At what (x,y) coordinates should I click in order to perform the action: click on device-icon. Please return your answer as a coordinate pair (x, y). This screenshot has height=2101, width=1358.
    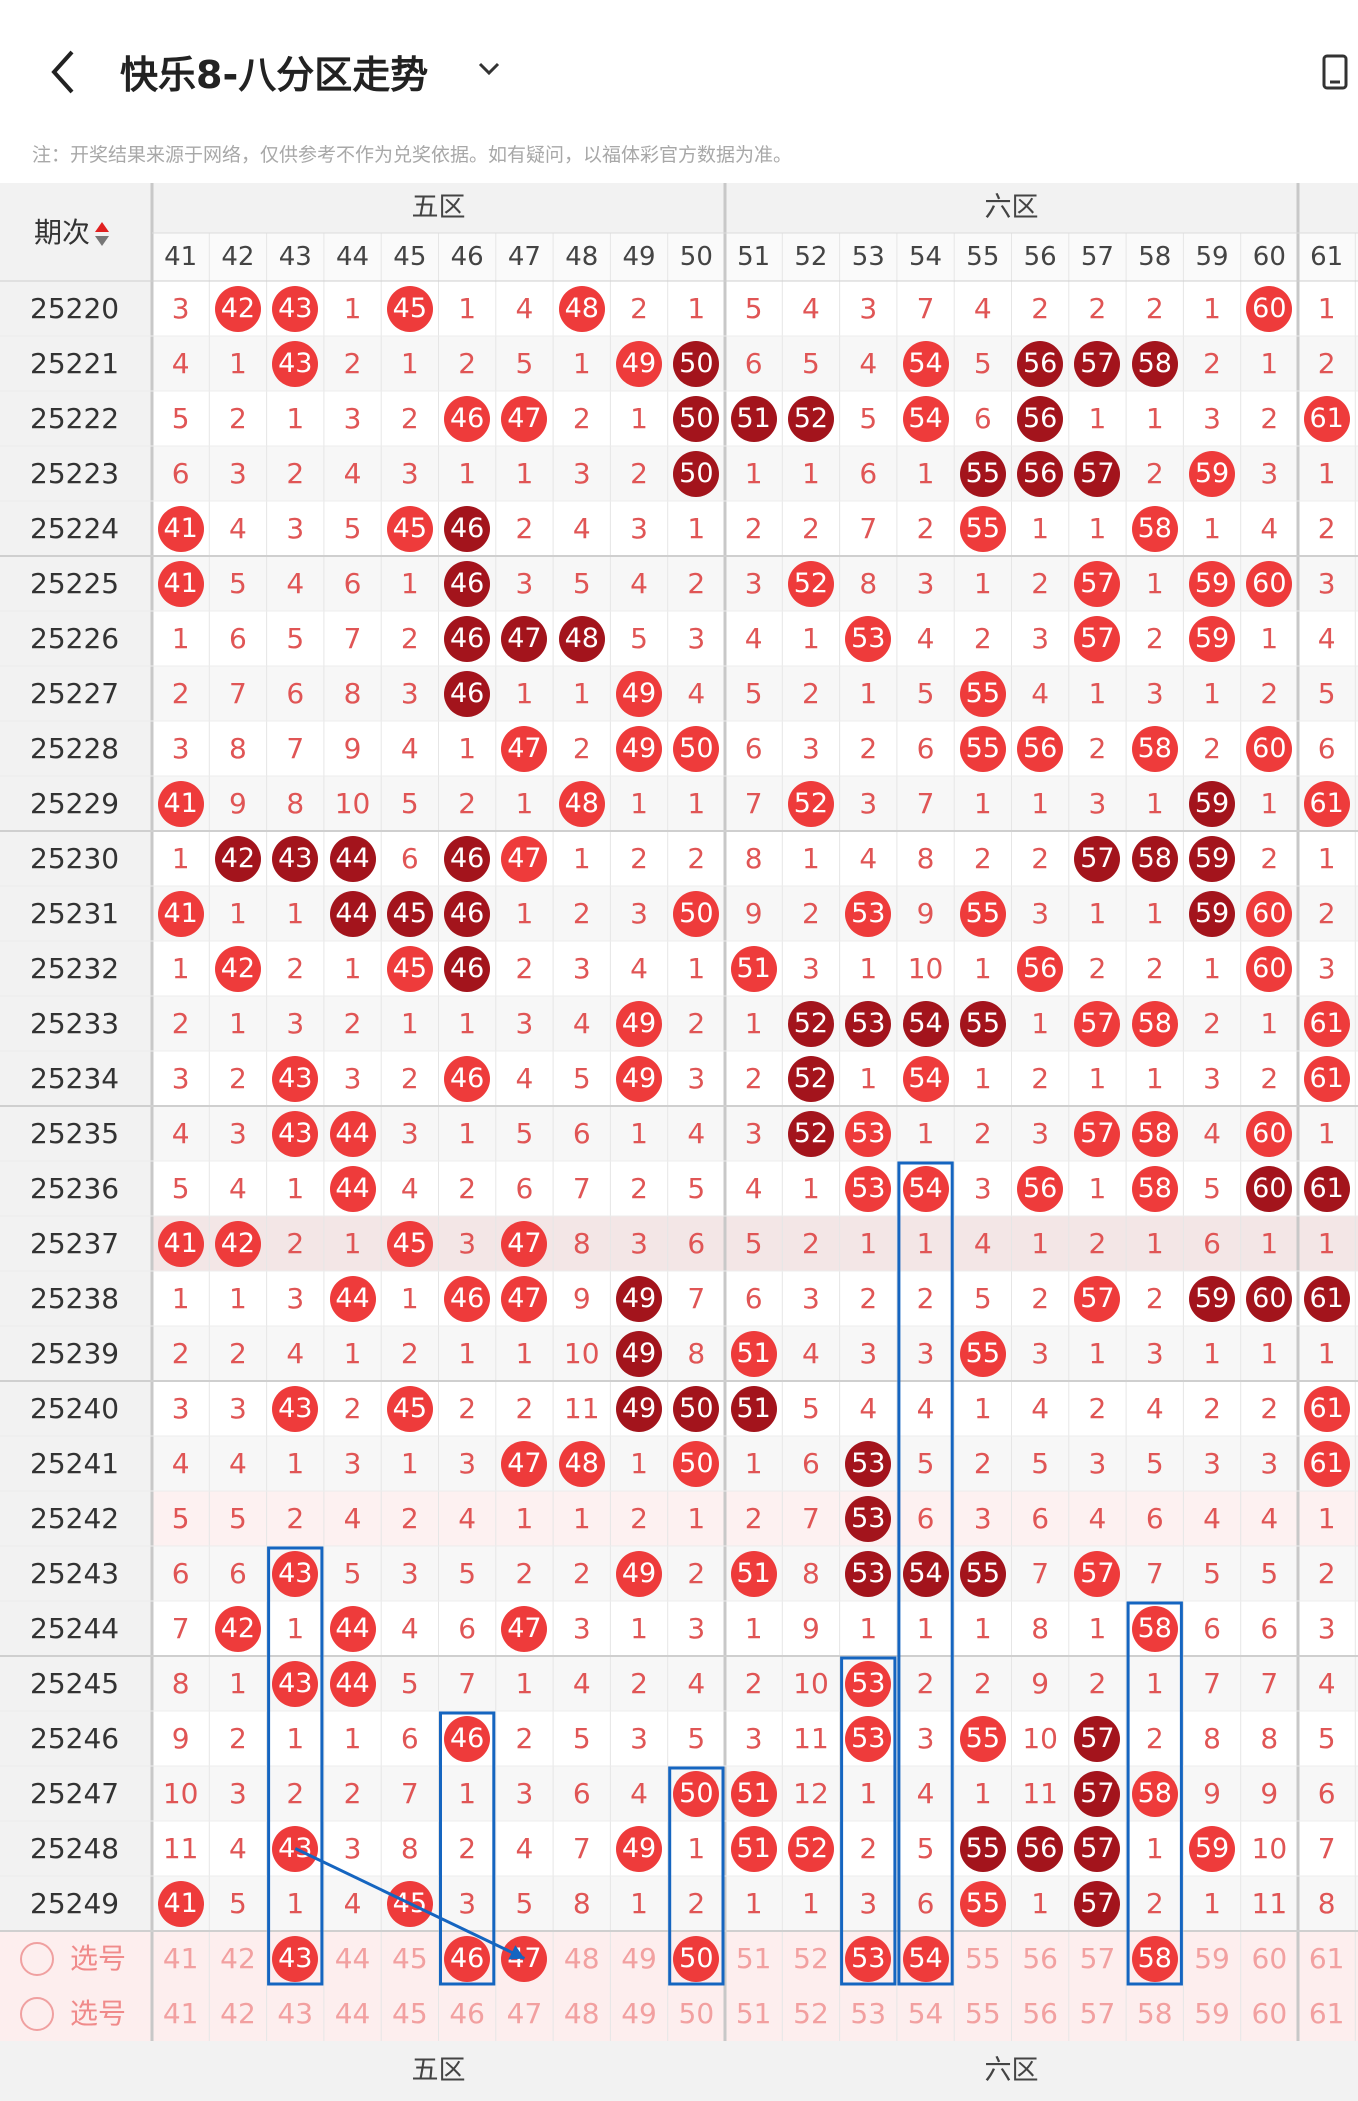
    Looking at the image, I should click on (1340, 72).